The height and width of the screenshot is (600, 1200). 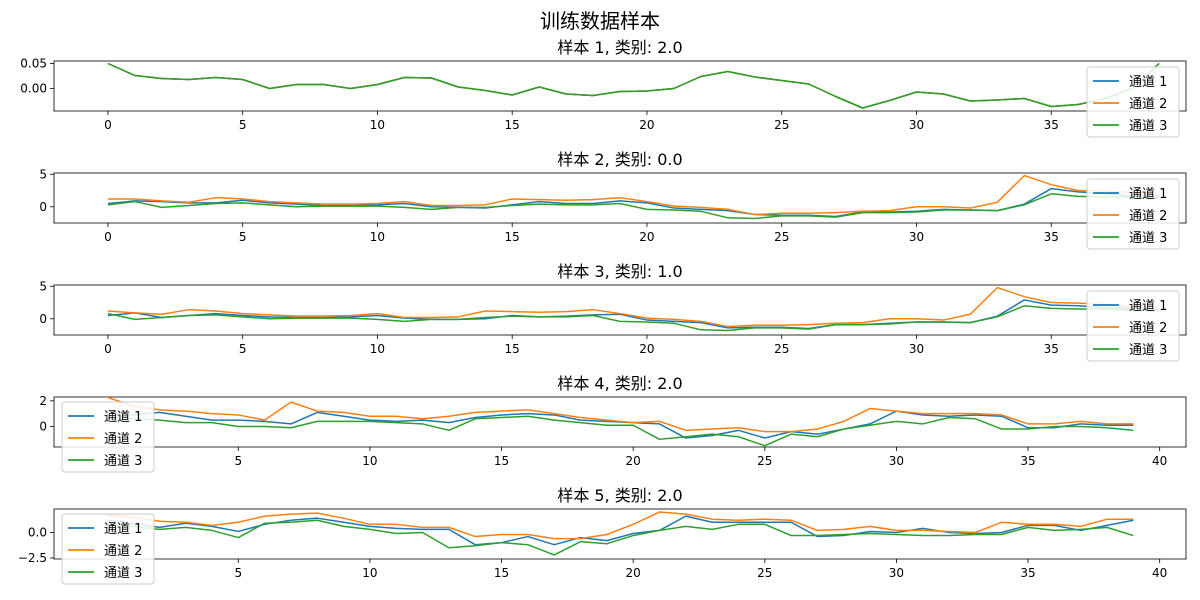 I want to click on y-tick-label: 0.00, so click(x=33, y=89).